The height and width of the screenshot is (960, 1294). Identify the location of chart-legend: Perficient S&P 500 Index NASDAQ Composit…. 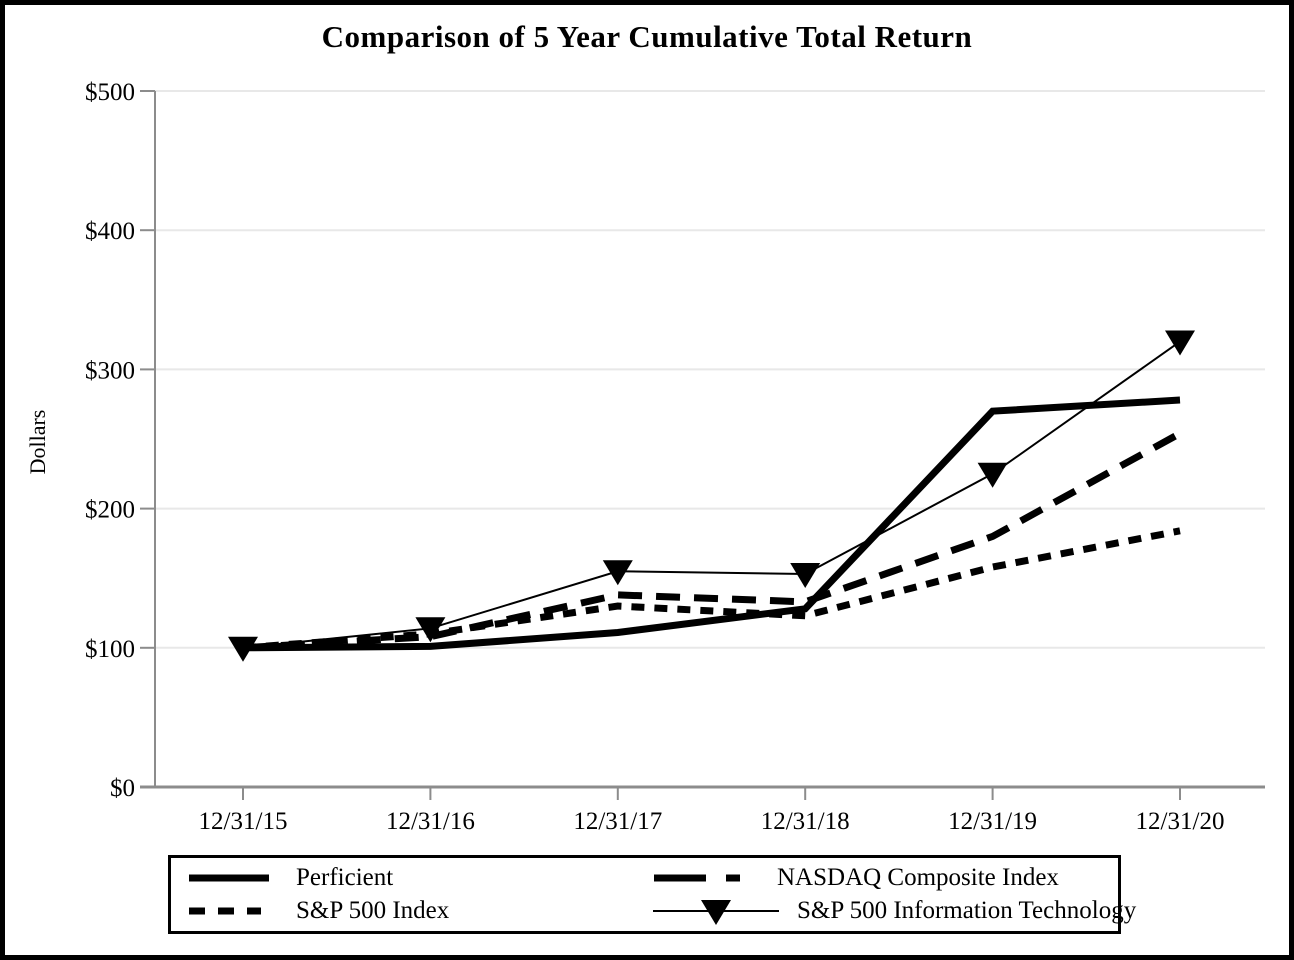
(652, 894).